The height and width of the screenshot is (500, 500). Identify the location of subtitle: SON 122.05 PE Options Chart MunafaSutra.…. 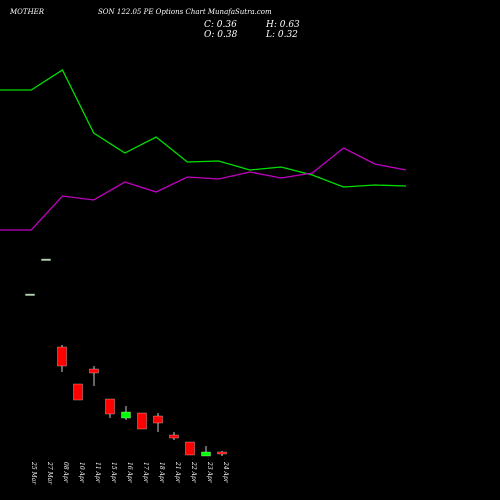
(185, 12).